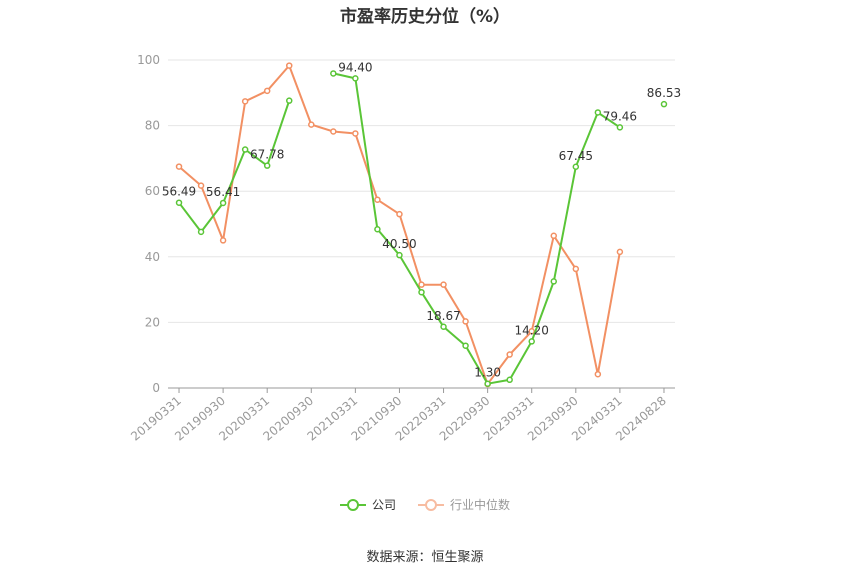 The width and height of the screenshot is (850, 575). Describe the element at coordinates (664, 93) in the screenshot. I see `data-label: 86.53` at that location.